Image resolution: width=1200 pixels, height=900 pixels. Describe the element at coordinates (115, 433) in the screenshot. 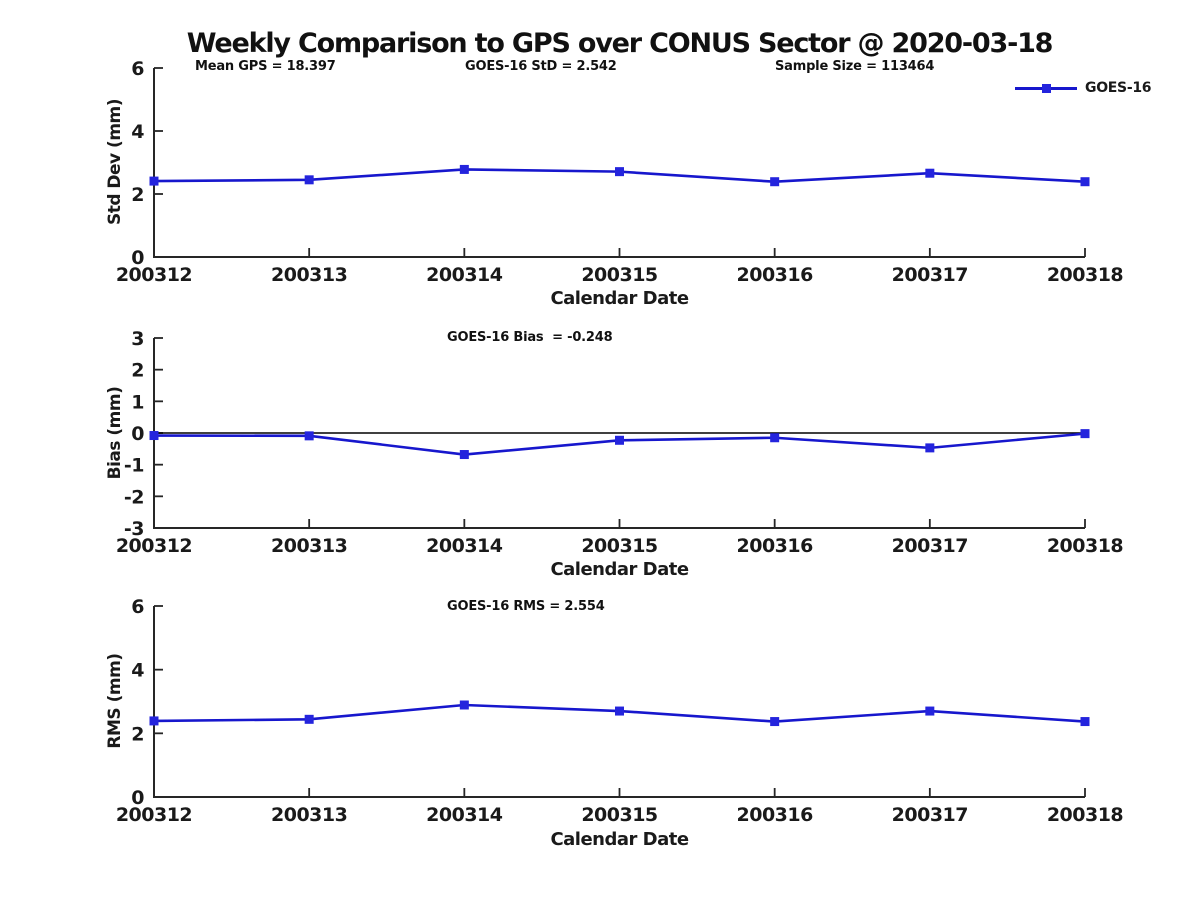

I see `y-axis-label-bias: Bias (mm)` at that location.